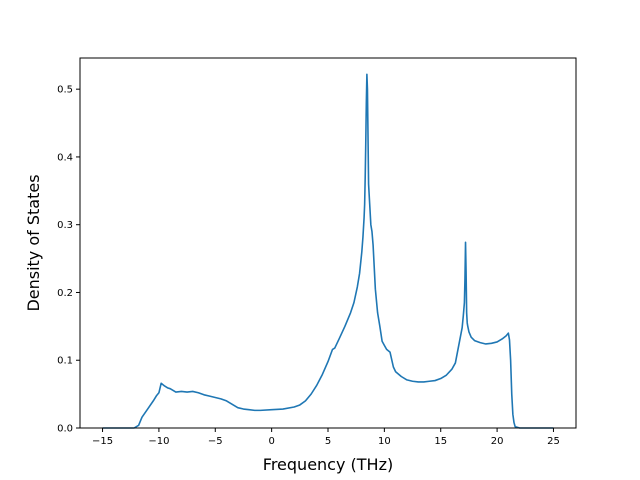  Describe the element at coordinates (271, 441) in the screenshot. I see `x-tick-label: 0` at that location.